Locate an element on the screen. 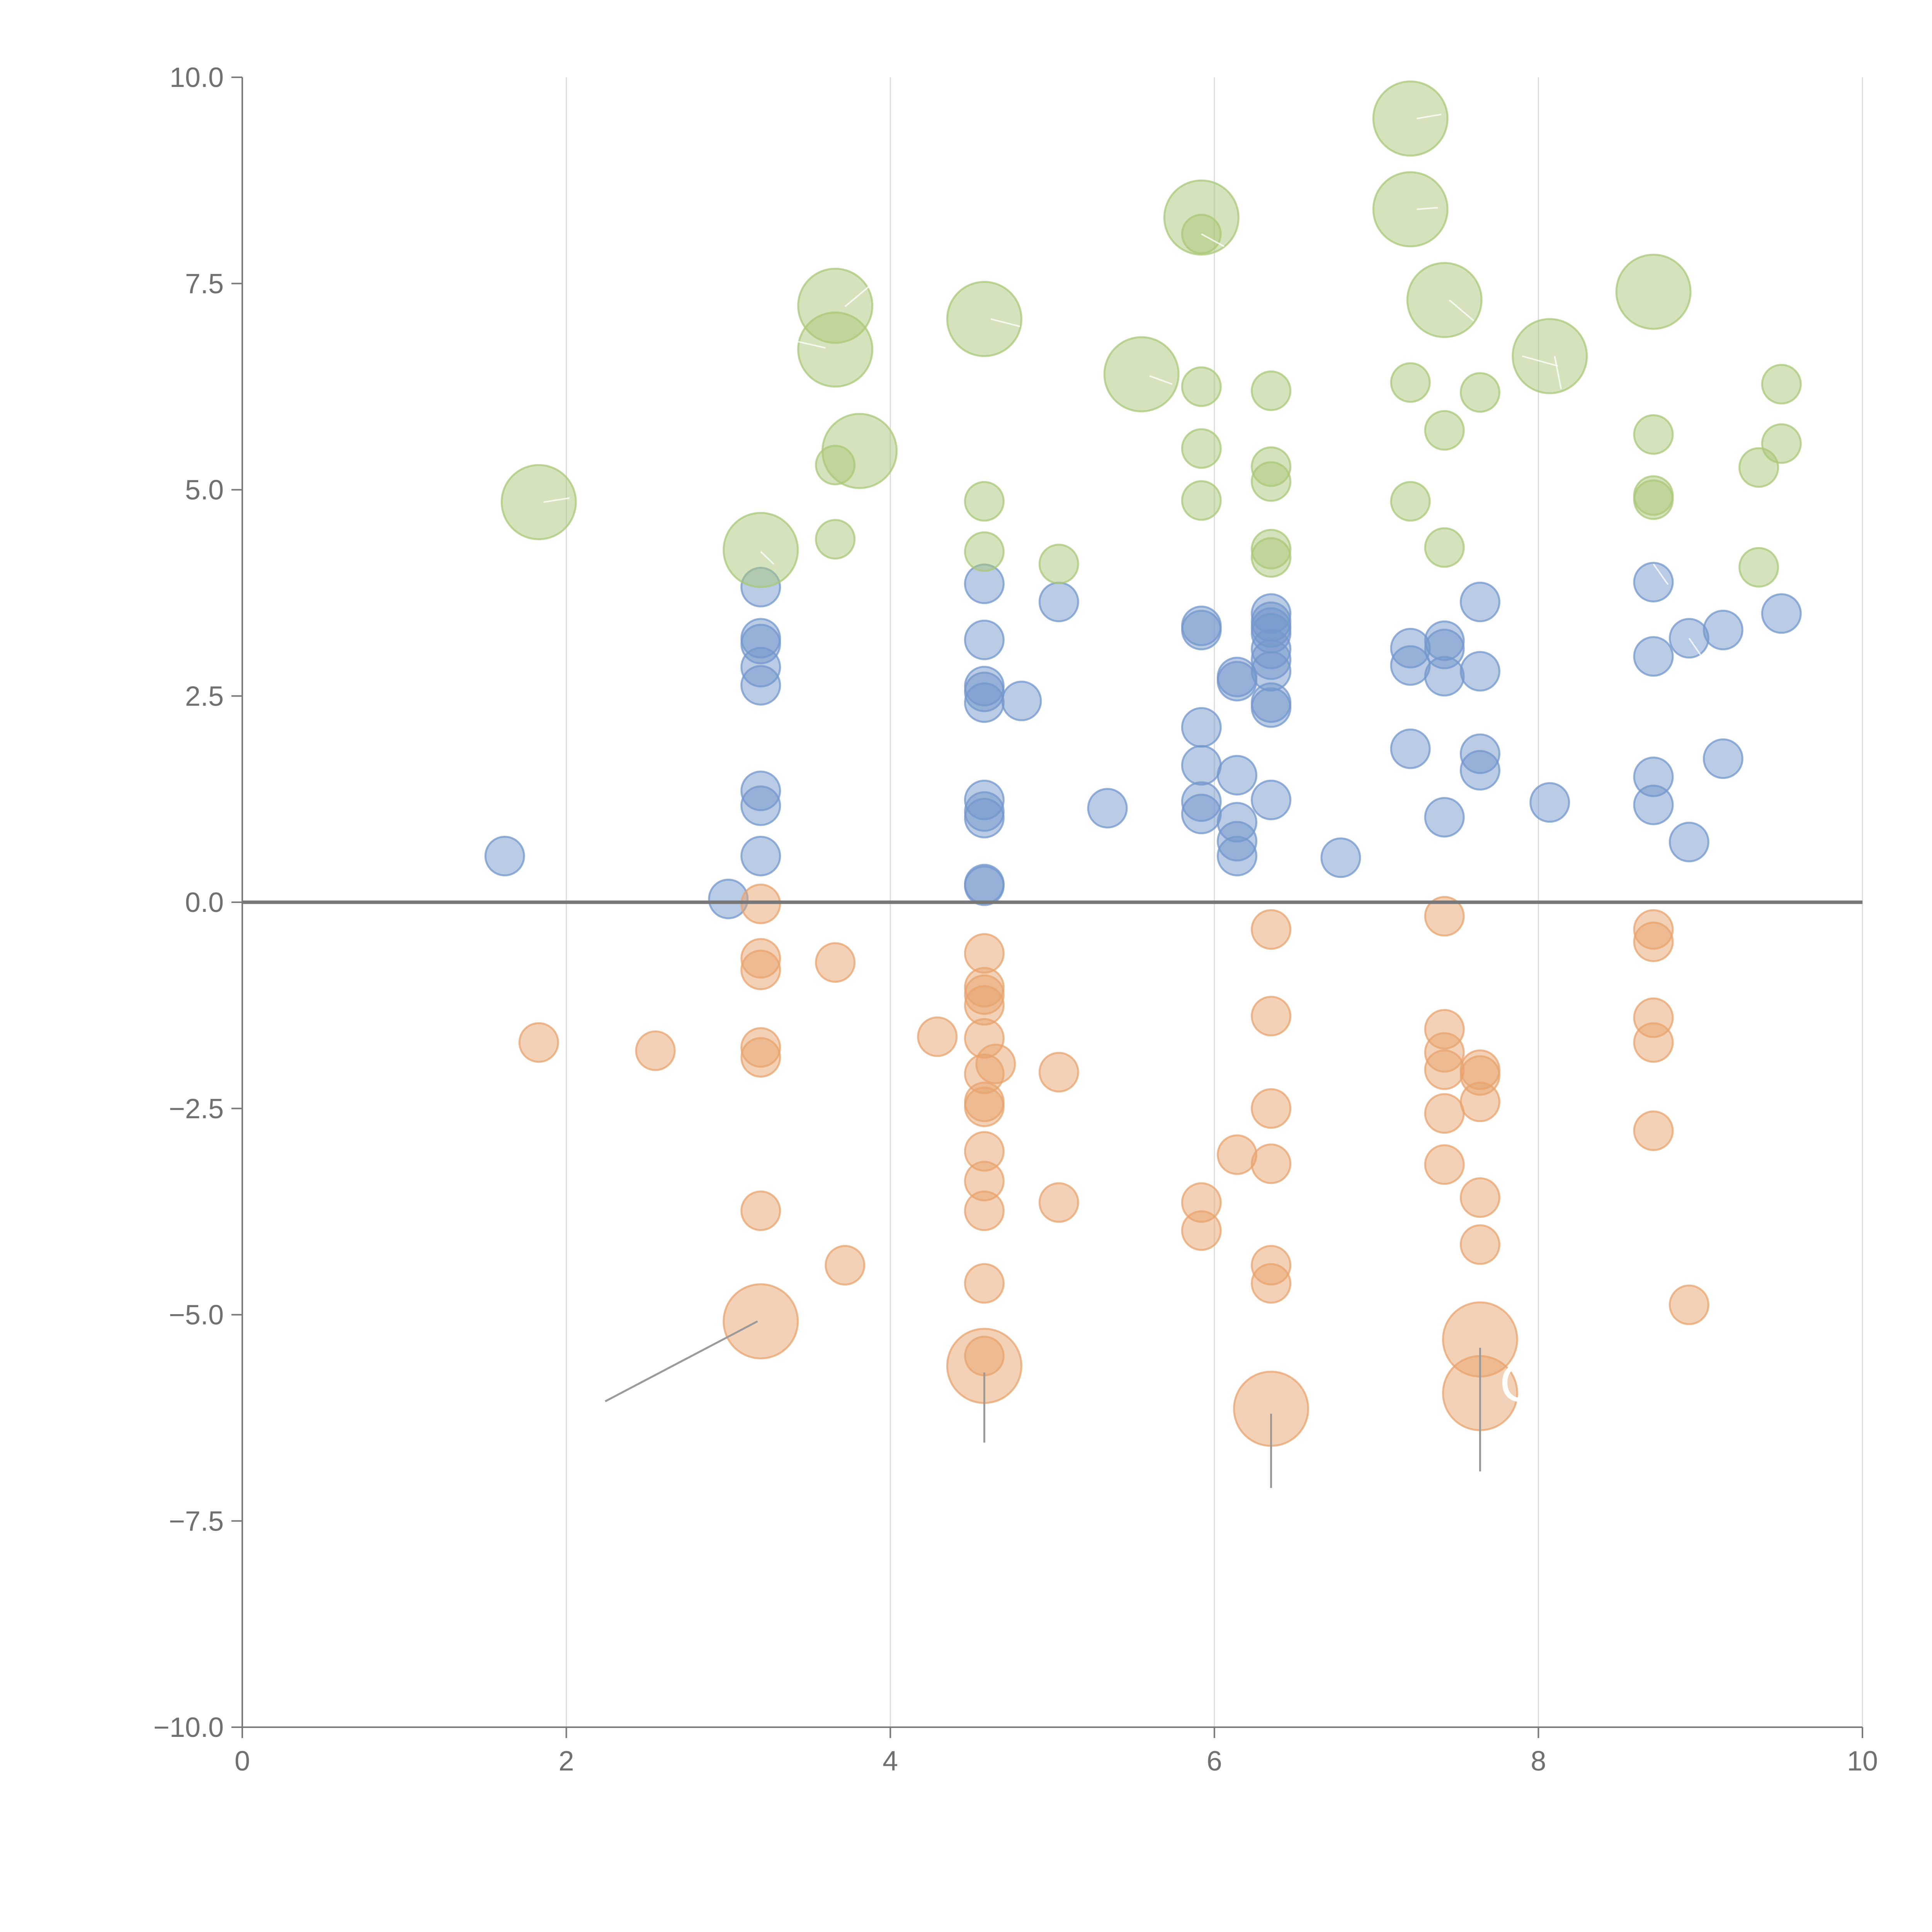 This screenshot has width=1932, height=1932. y-axis-ticks: 10.0 7.5 5.0 2.5 0.0 −2.5 −5.0 −7.5 −10.0 is located at coordinates (198, 903).